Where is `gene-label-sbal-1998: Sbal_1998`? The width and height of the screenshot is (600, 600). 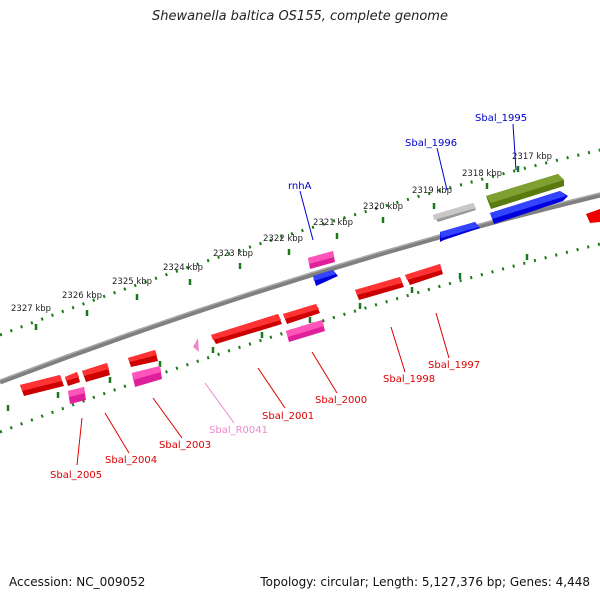
gene-label-sbal-1998: Sbal_1998 is located at coordinates (409, 379).